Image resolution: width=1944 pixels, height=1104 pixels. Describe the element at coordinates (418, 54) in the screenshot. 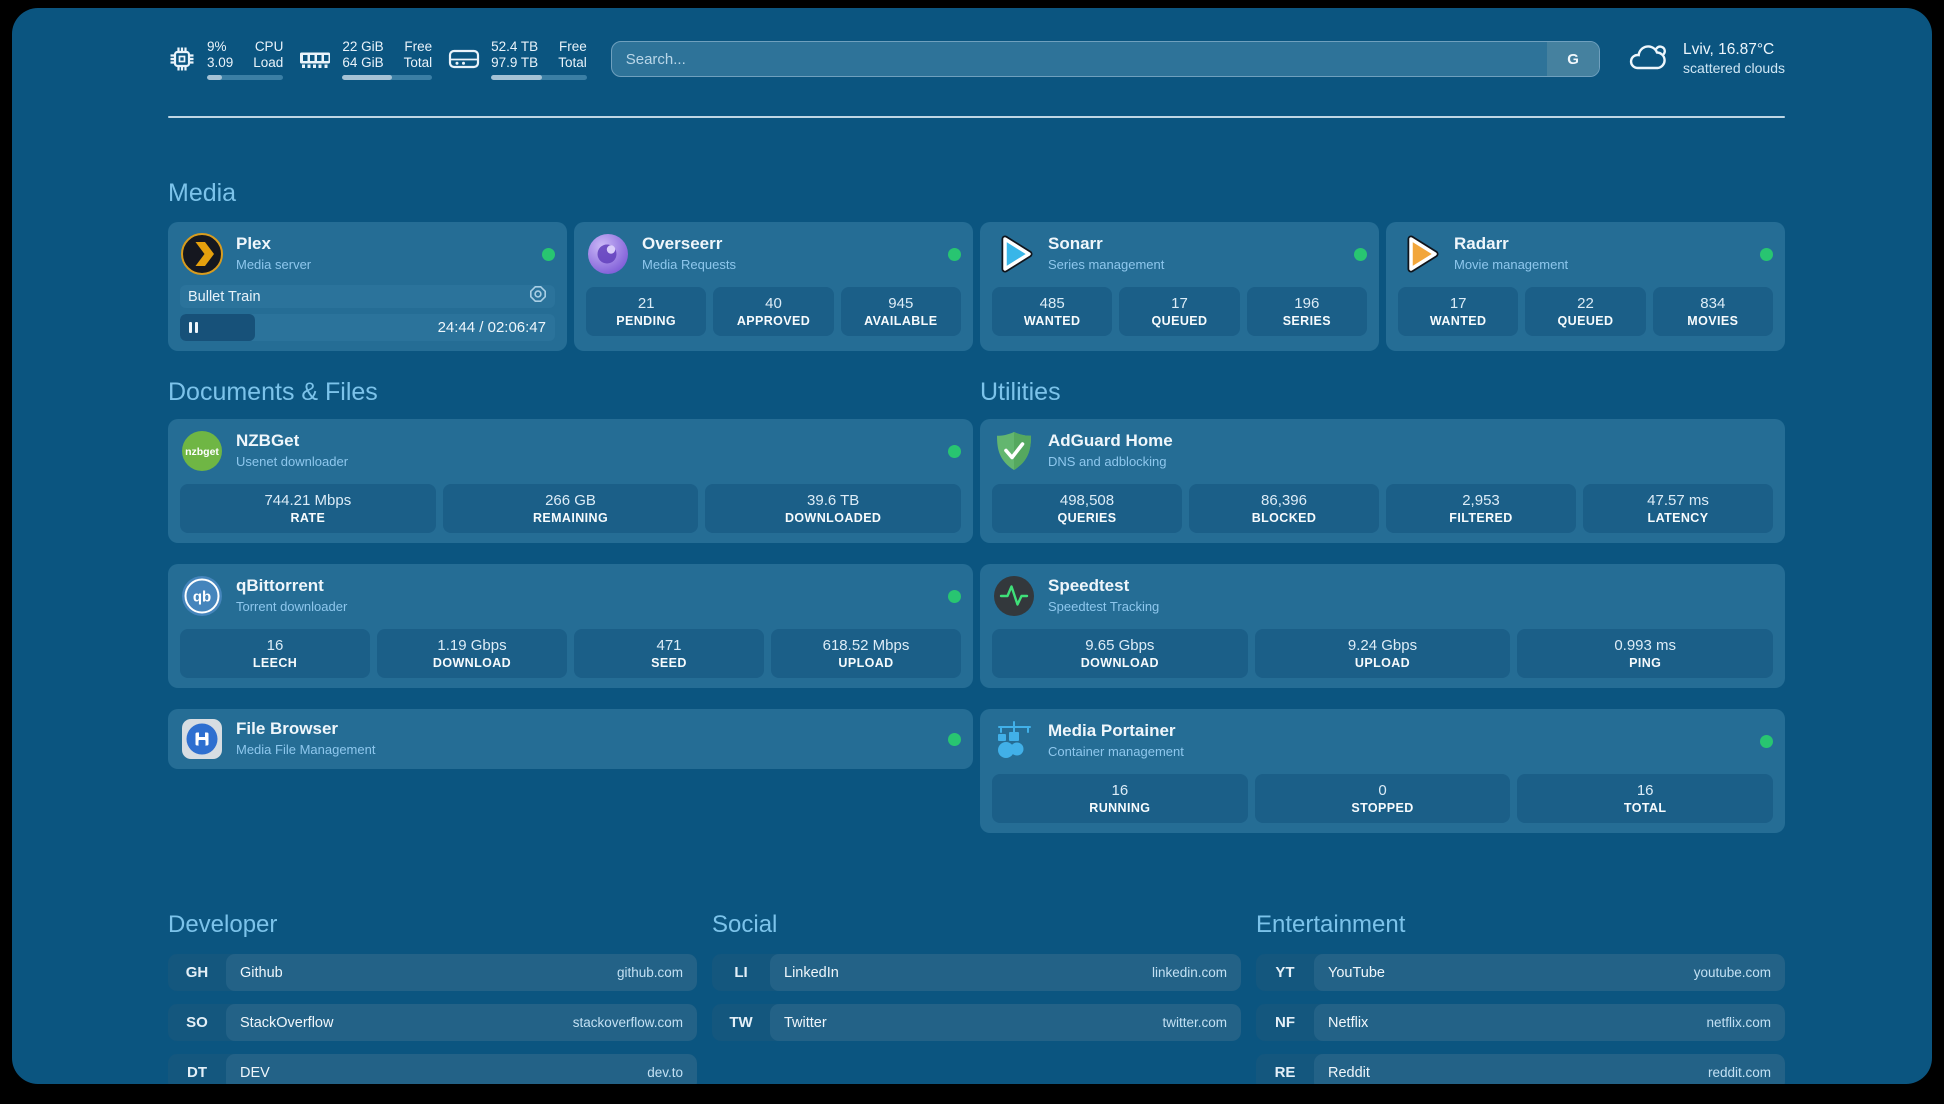

I see `memory-labels: Free Total` at that location.